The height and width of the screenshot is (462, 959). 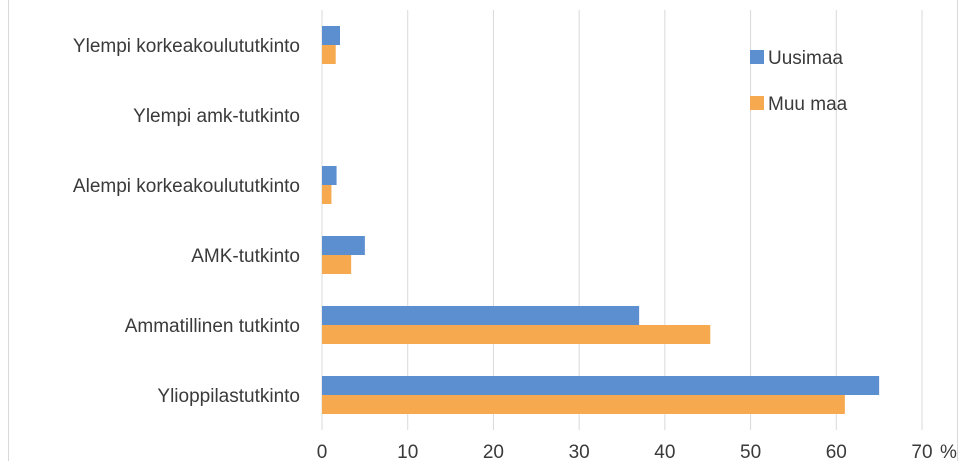 What do you see at coordinates (322, 452) in the screenshot?
I see `x-tick-label: 0` at bounding box center [322, 452].